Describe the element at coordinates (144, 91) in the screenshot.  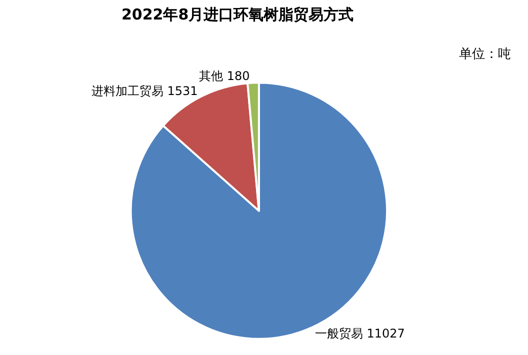
I see `slice-label: 进料加工贸易 1531` at that location.